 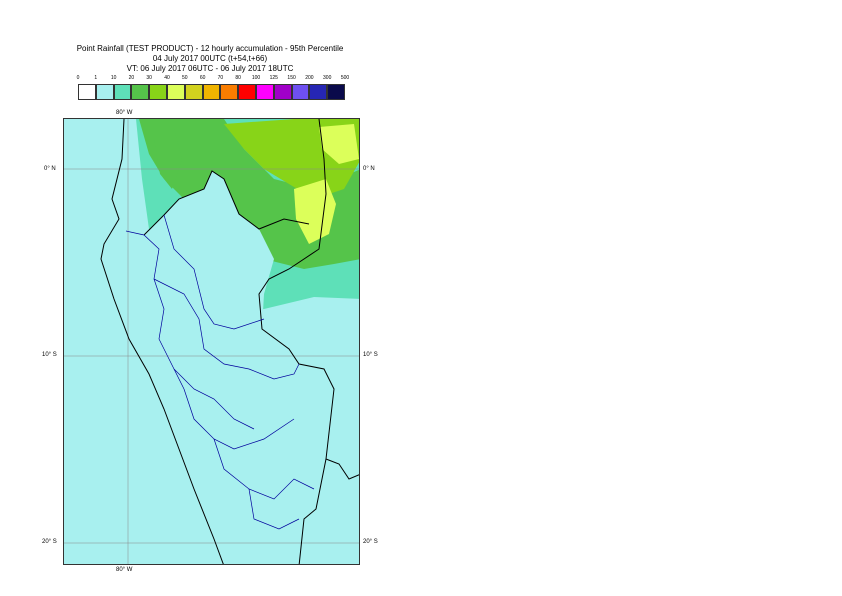 I want to click on latitude-label-10-right: 10° S, so click(x=370, y=355).